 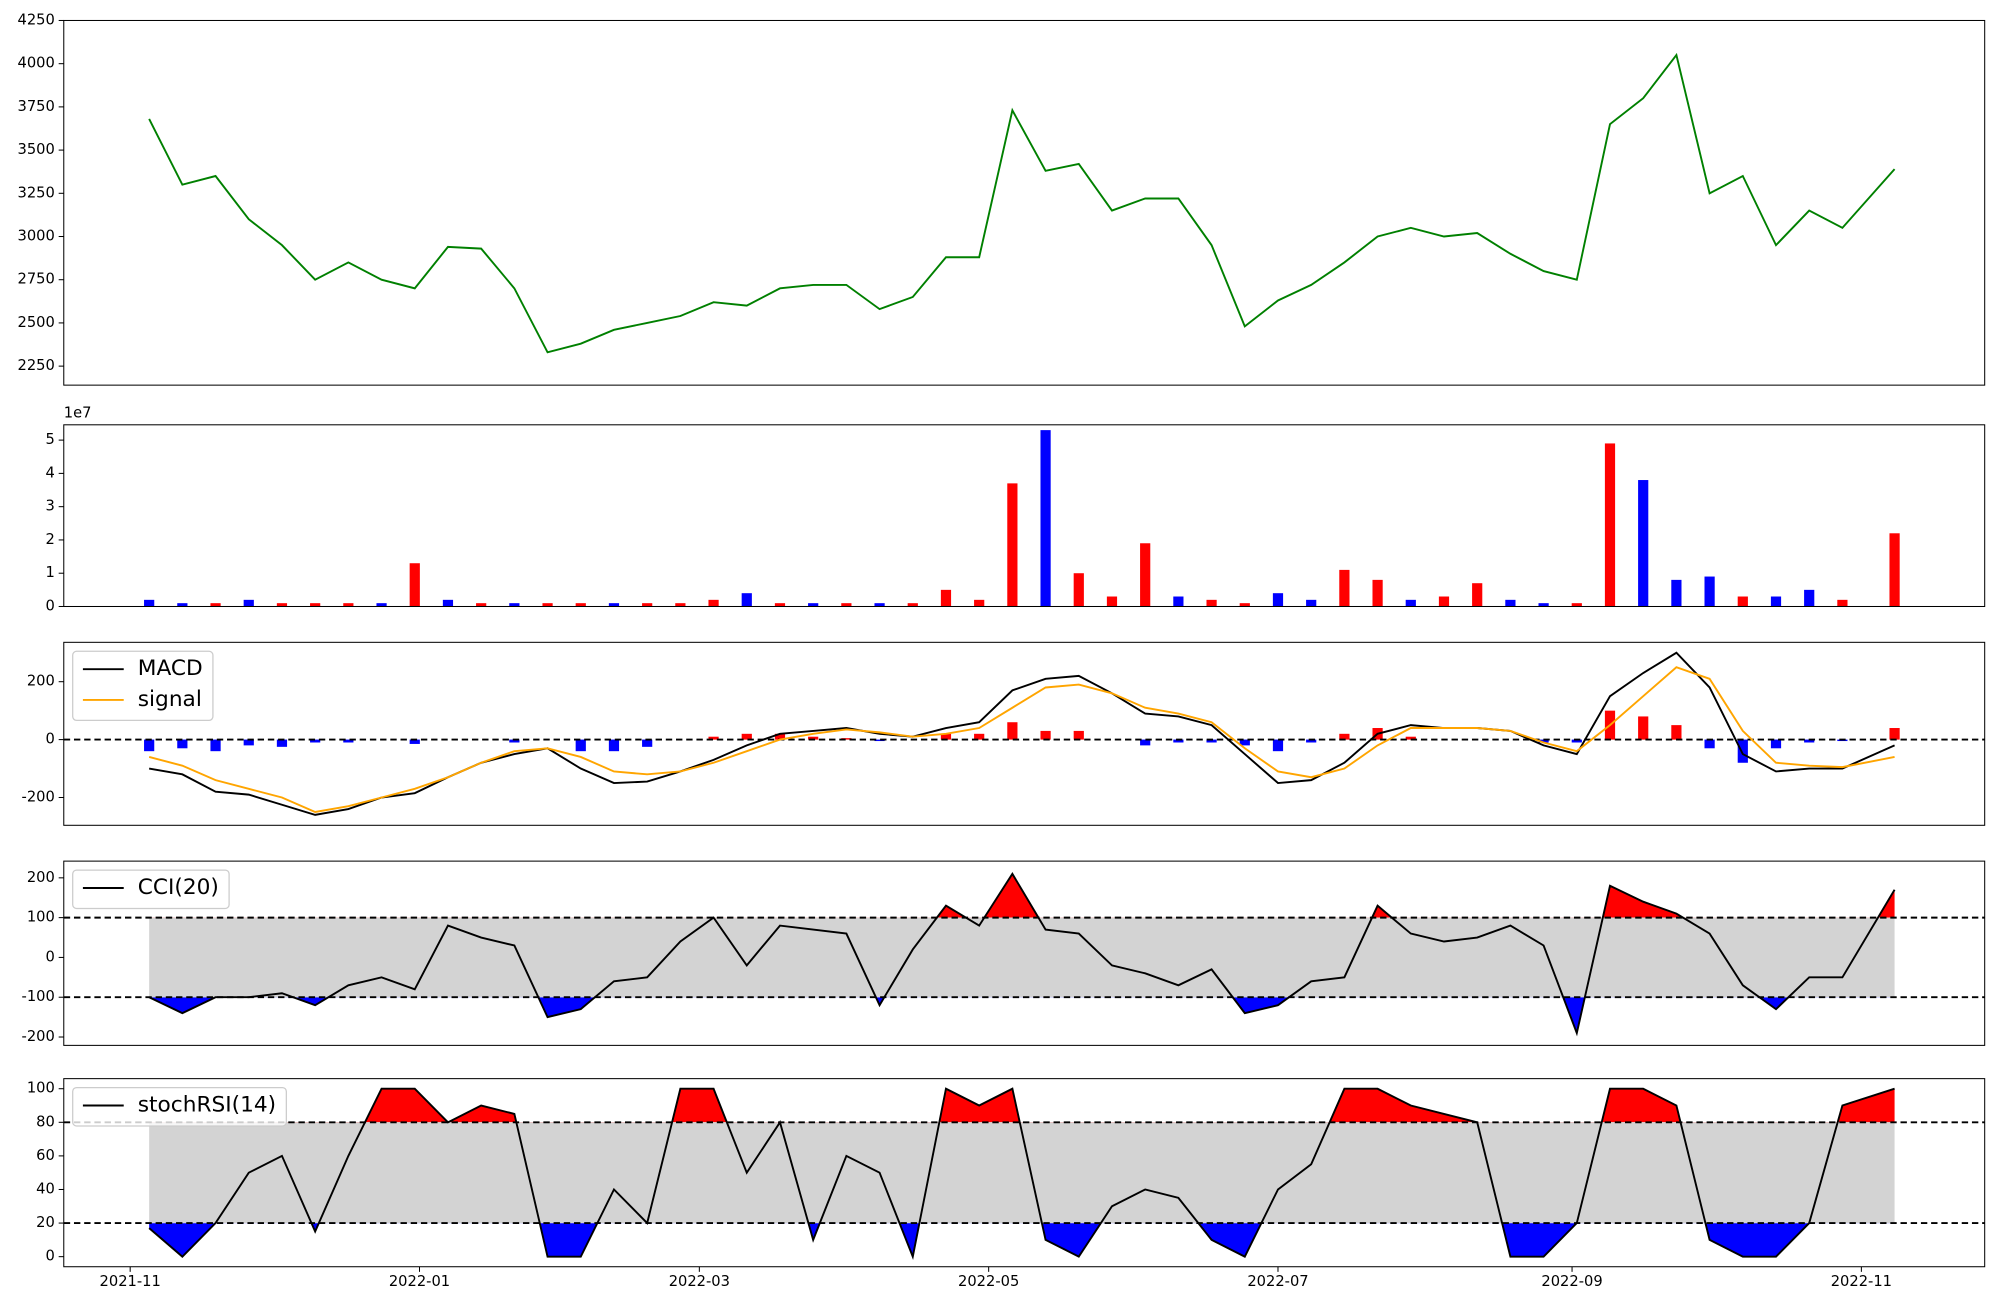 What do you see at coordinates (1861, 1281) in the screenshot?
I see `x-tick-label: 2022-11` at bounding box center [1861, 1281].